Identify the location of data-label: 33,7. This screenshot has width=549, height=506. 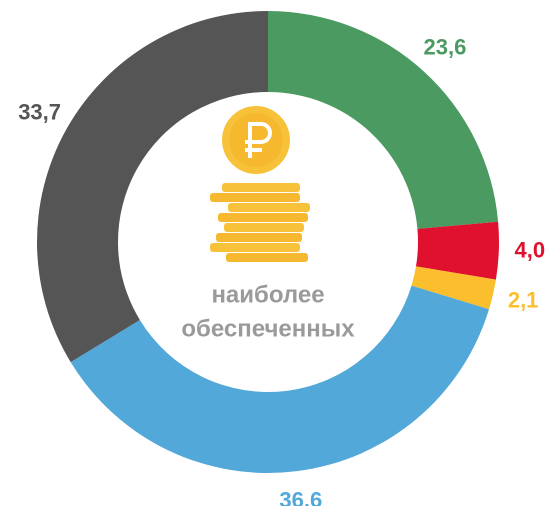
(39, 111).